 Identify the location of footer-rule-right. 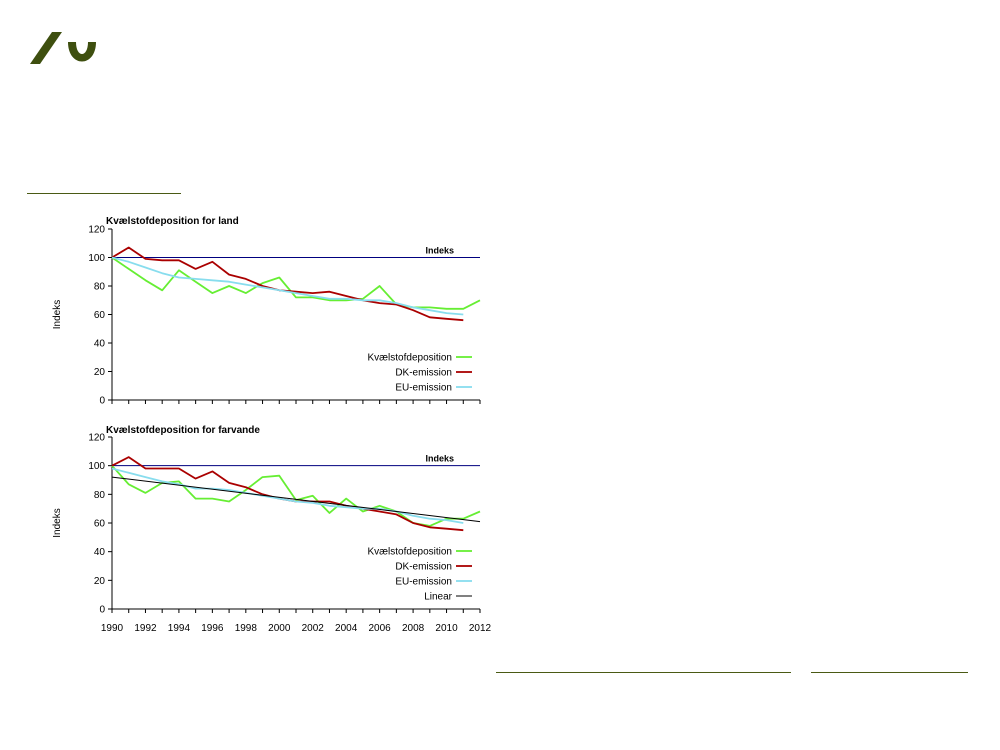
(889, 672).